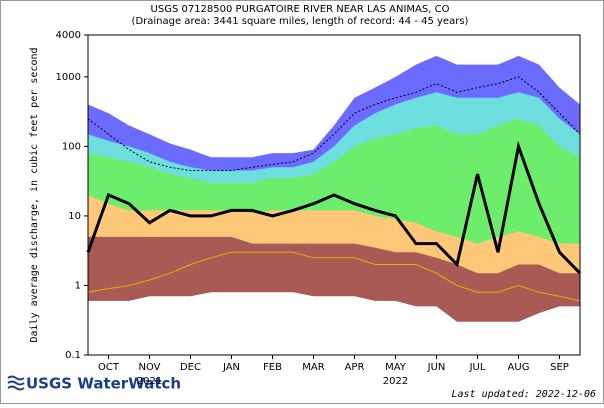 This screenshot has height=408, width=604. Describe the element at coordinates (559, 367) in the screenshot. I see `x-tick-label: SEP` at that location.